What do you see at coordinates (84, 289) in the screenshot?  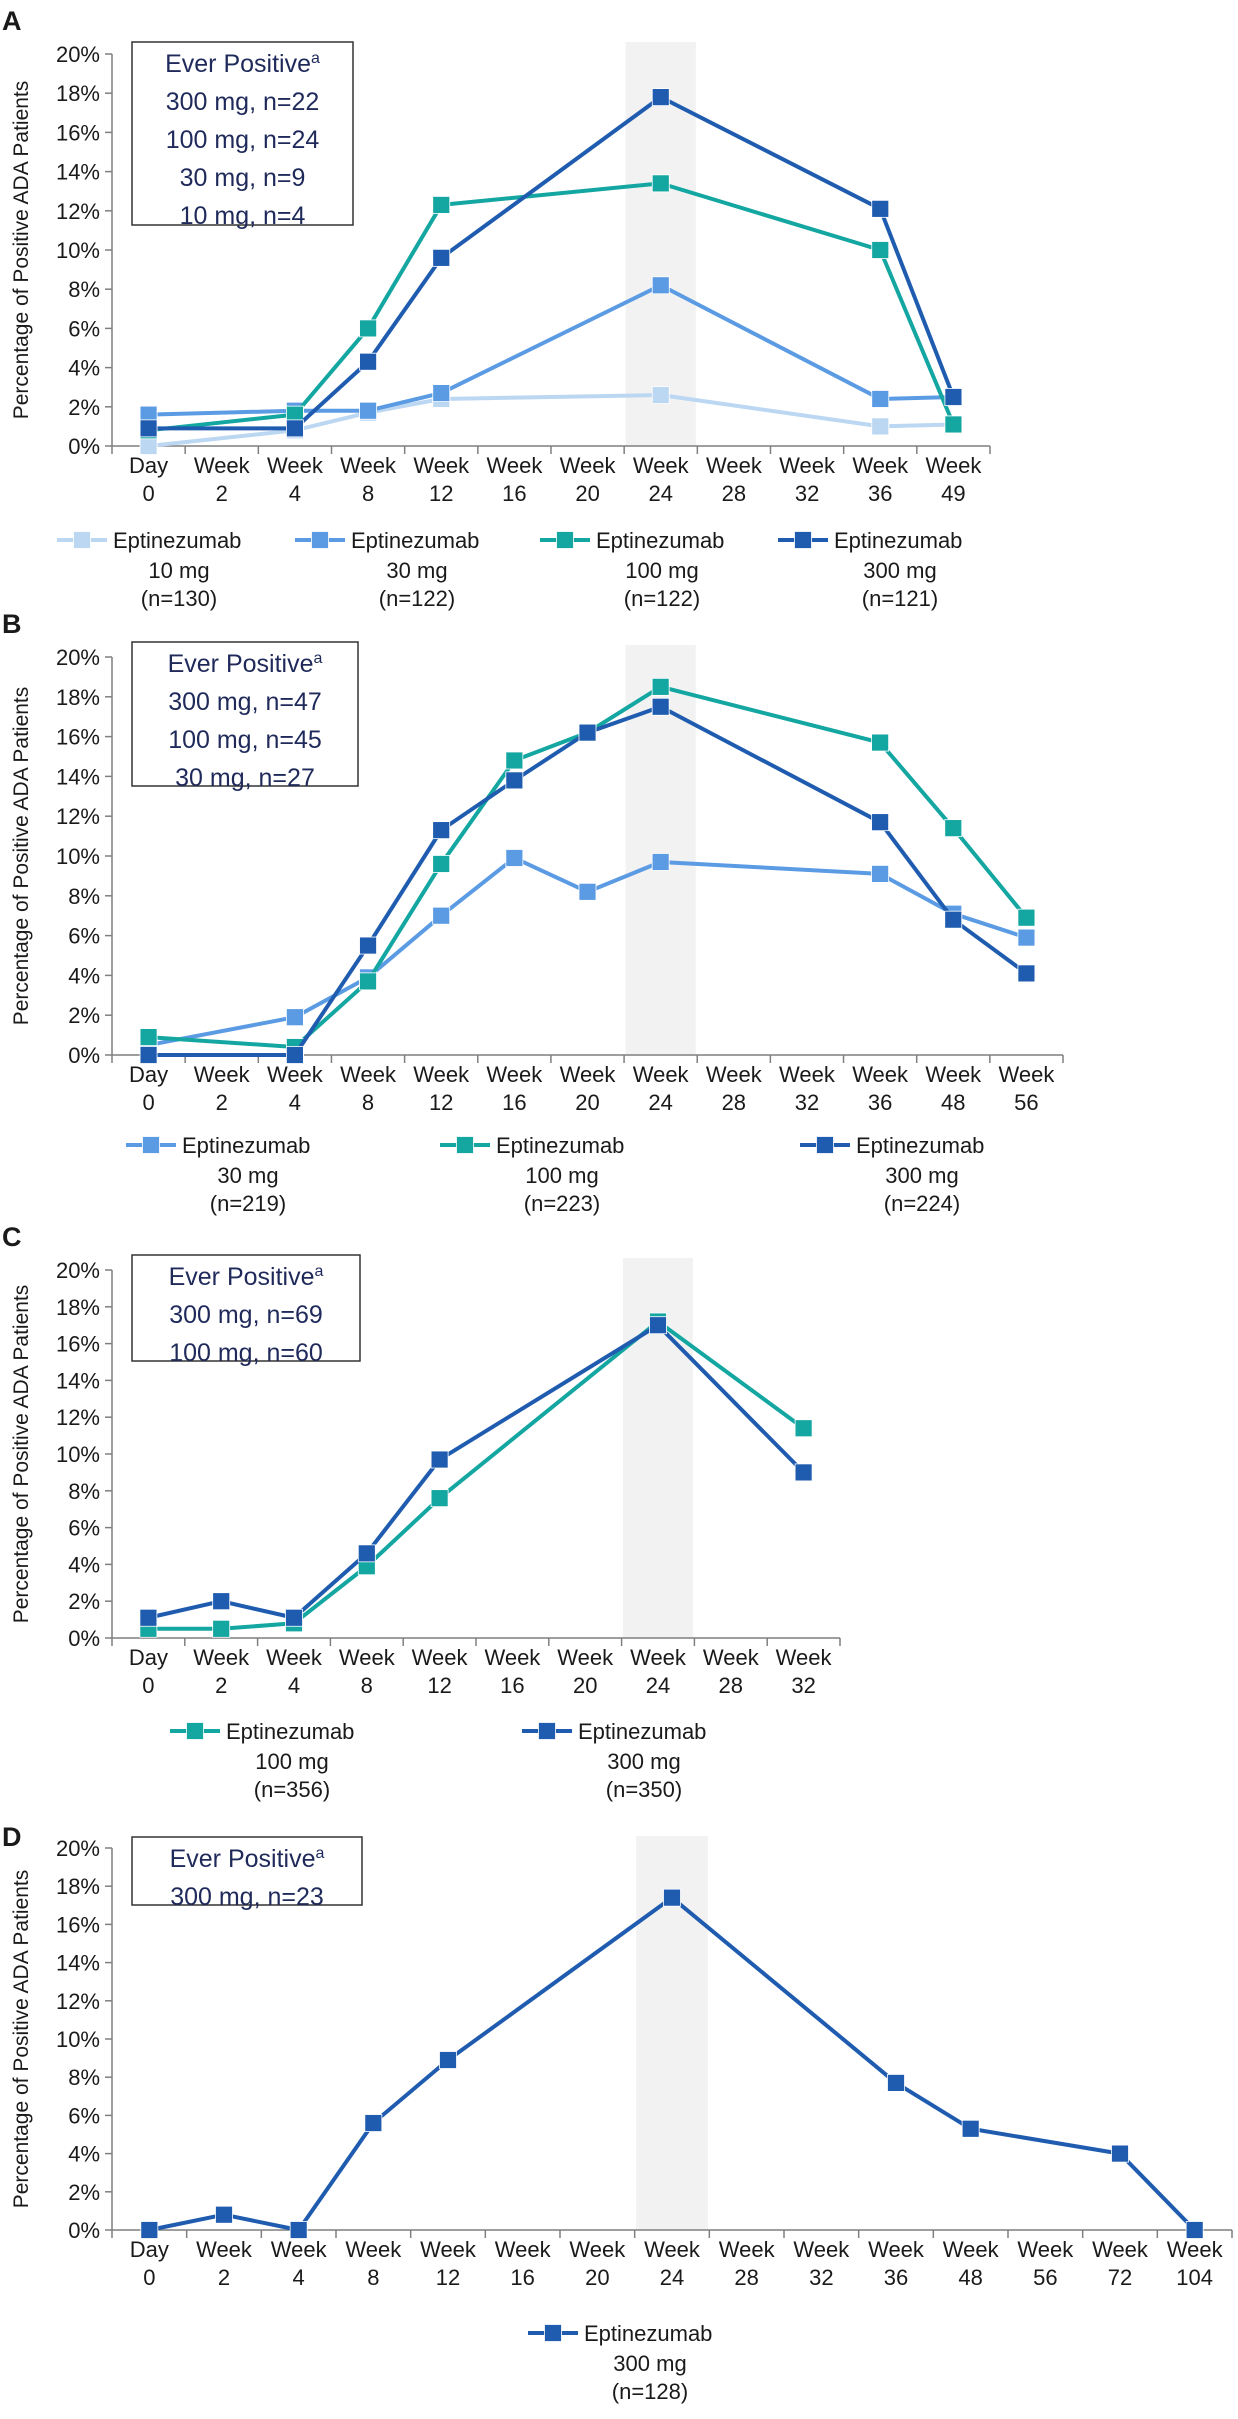 I see `y-tick-label: 8%` at bounding box center [84, 289].